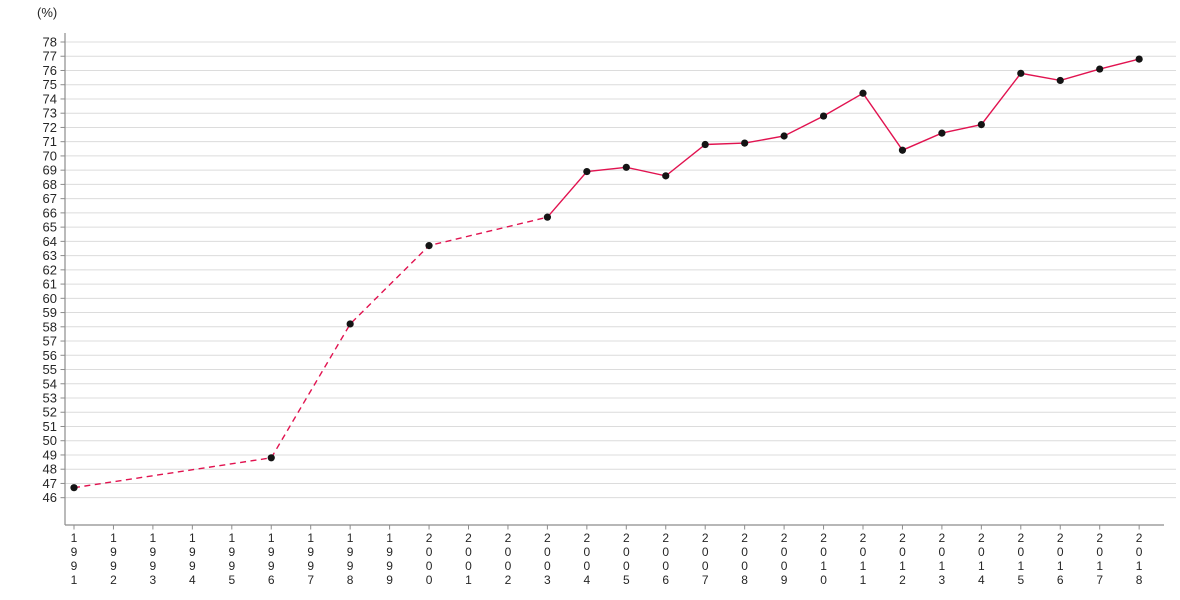  What do you see at coordinates (50, 141) in the screenshot?
I see `y-tick-label: 71` at bounding box center [50, 141].